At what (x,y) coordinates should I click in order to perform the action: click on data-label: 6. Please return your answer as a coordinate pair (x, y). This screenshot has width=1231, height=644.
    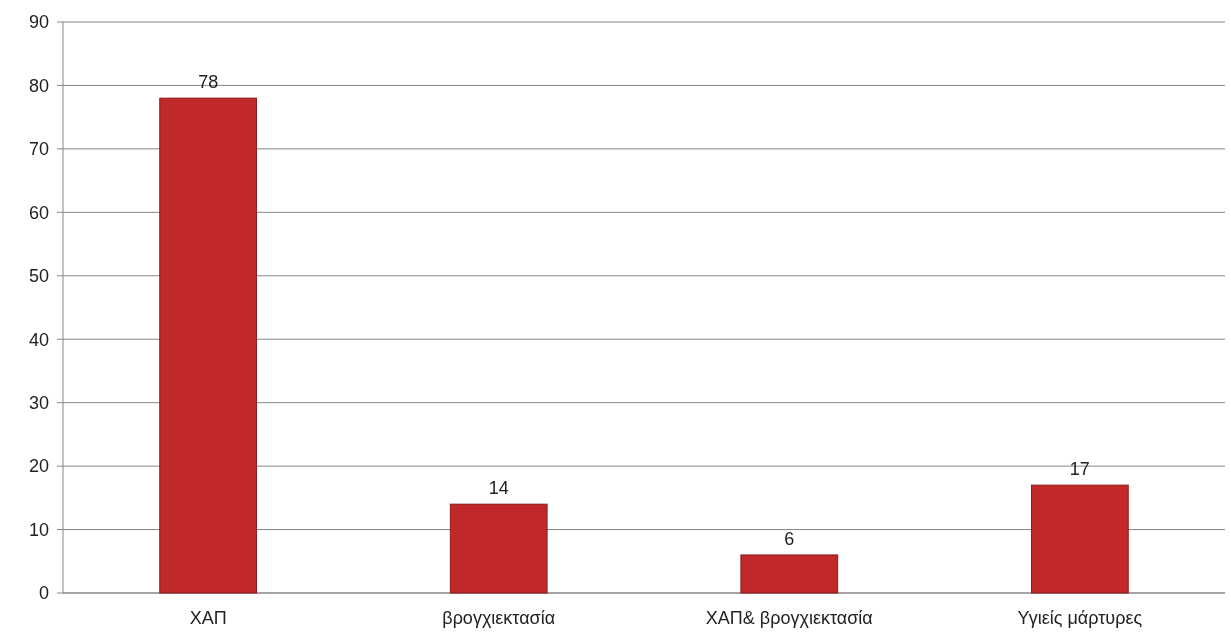
    Looking at the image, I should click on (789, 538).